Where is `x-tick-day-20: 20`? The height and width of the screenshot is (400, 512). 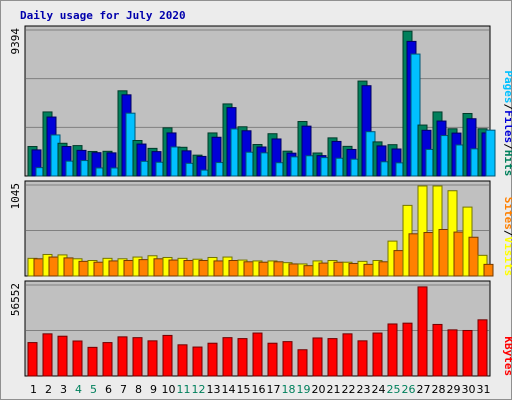 x-tick-day-20: 20 is located at coordinates (319, 389).